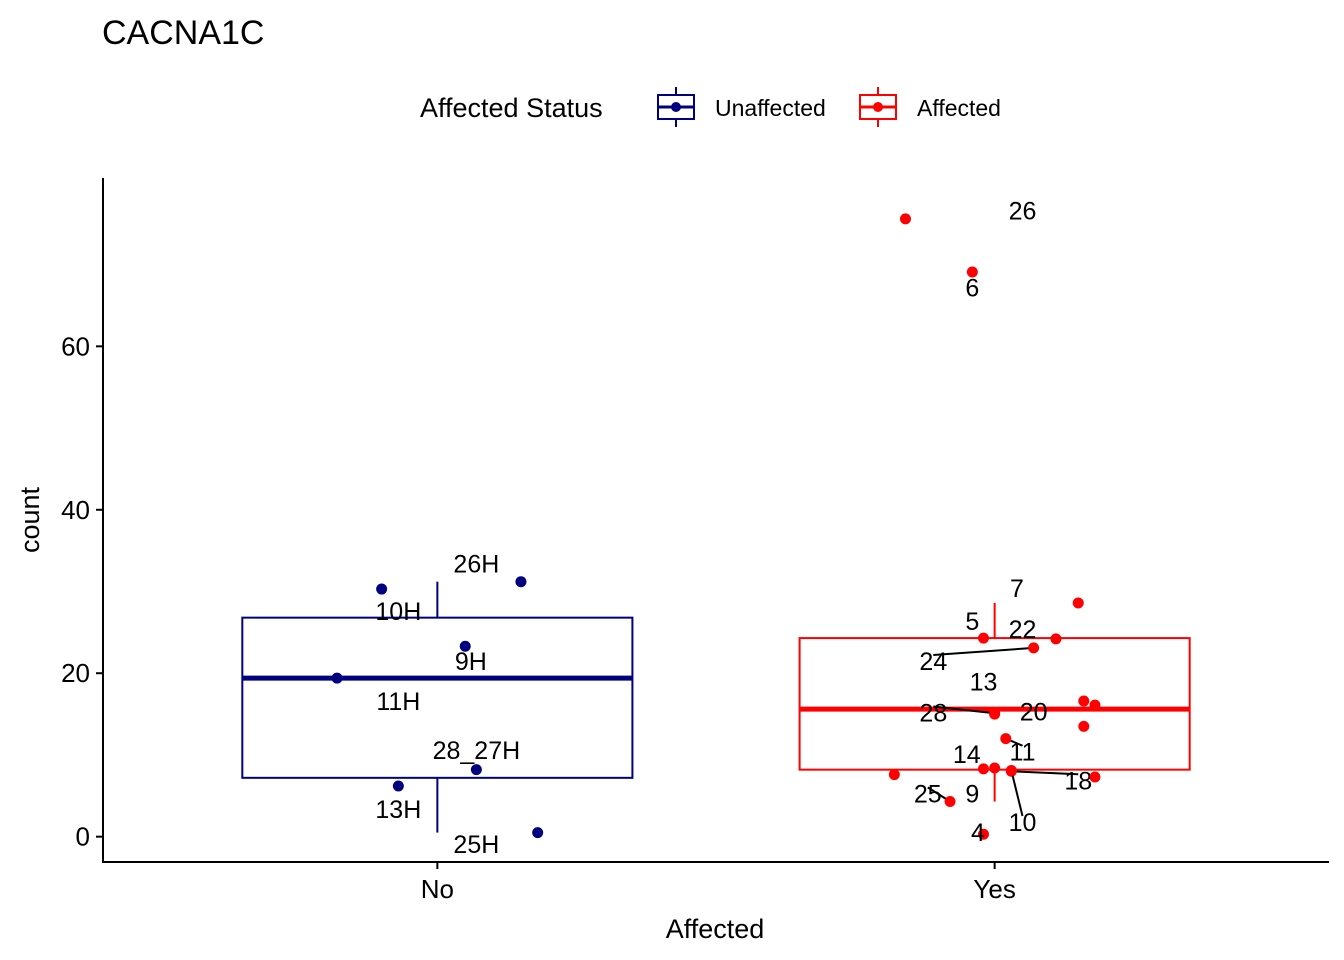 This screenshot has height=960, width=1344. I want to click on point-label: 28_27H, so click(477, 751).